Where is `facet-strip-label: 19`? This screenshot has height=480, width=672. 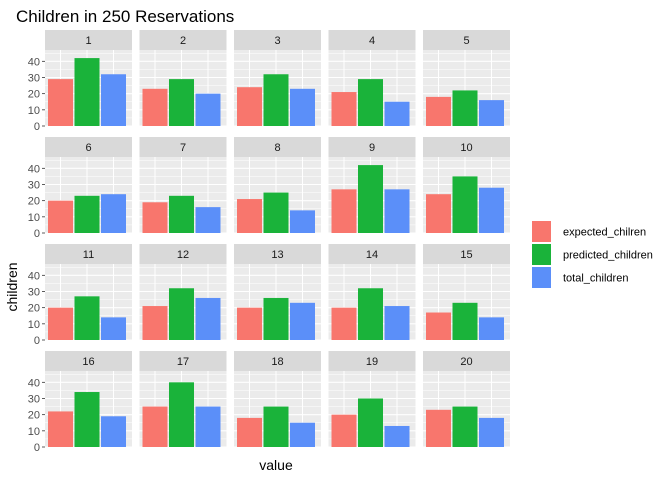 facet-strip-label: 19 is located at coordinates (372, 362).